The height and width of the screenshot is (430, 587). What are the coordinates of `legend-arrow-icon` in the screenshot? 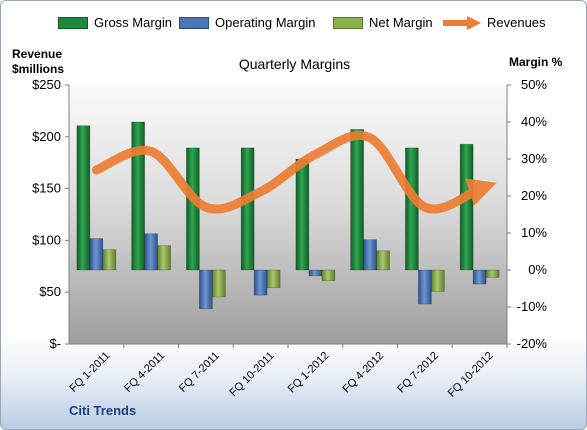 It's located at (462, 22).